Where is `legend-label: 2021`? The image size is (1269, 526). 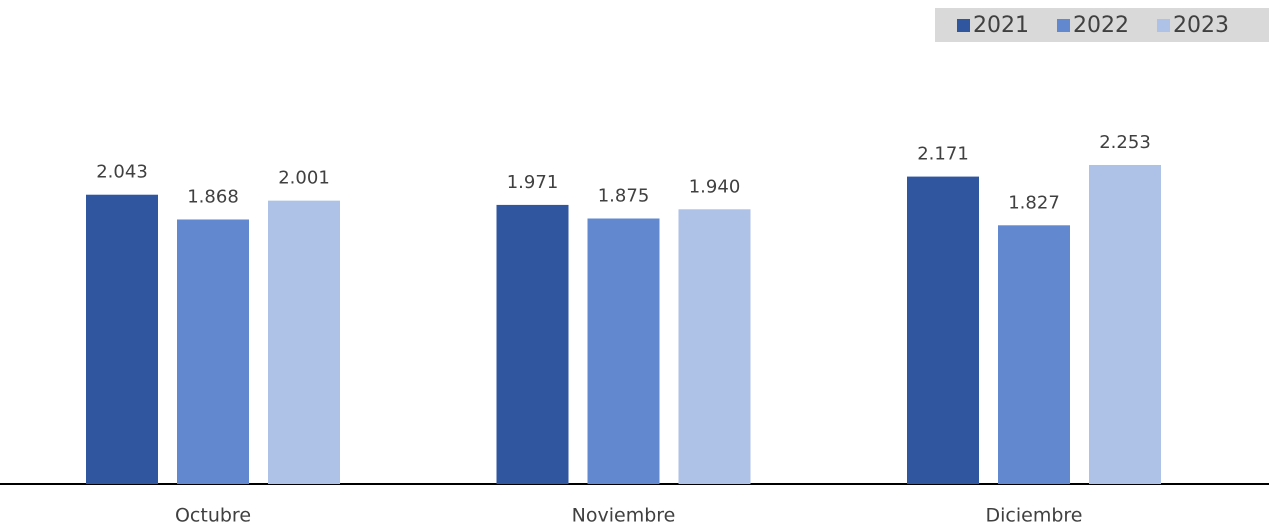
legend-label: 2021 is located at coordinates (1001, 25).